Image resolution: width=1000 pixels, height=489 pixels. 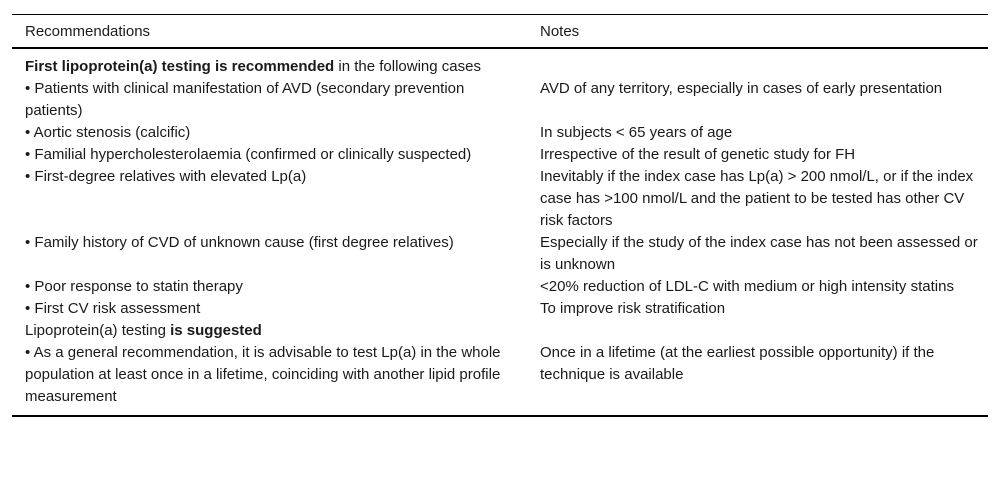 I want to click on recommendation-text: in the following cases, so click(x=407, y=66).